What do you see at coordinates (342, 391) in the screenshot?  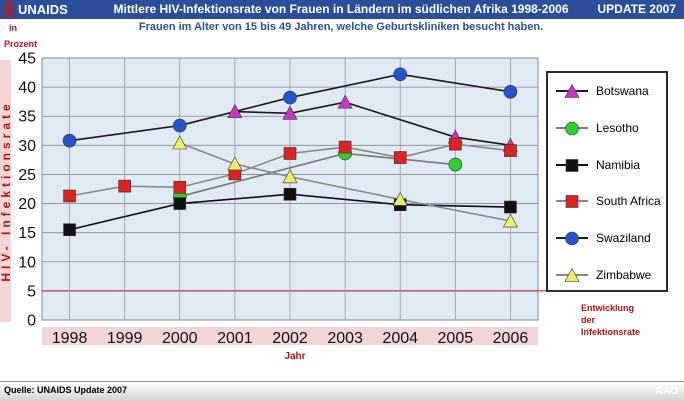 I see `footer-bar: Quelle: UNAIDS Update 2007 RAO` at bounding box center [342, 391].